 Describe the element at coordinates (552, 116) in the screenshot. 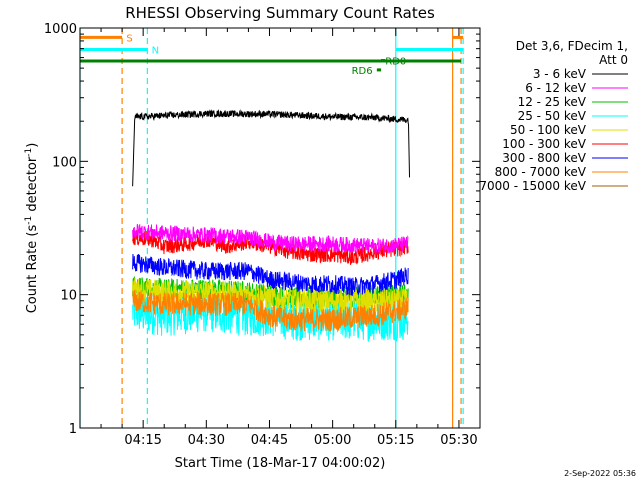

I see `legend-label: 25 - 50 keV` at that location.